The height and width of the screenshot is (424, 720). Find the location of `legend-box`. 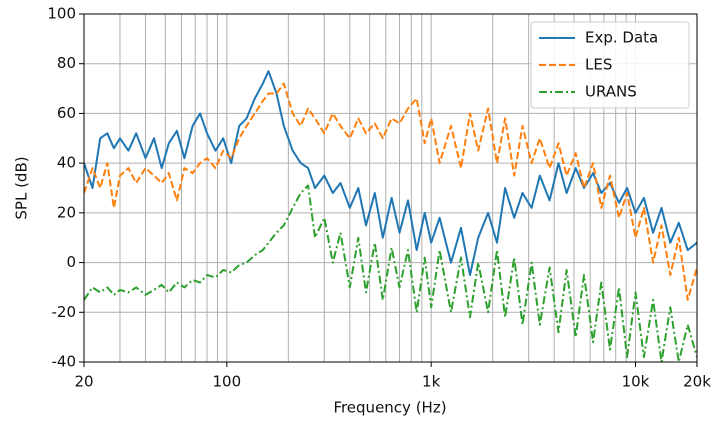

legend-box is located at coordinates (610, 65).